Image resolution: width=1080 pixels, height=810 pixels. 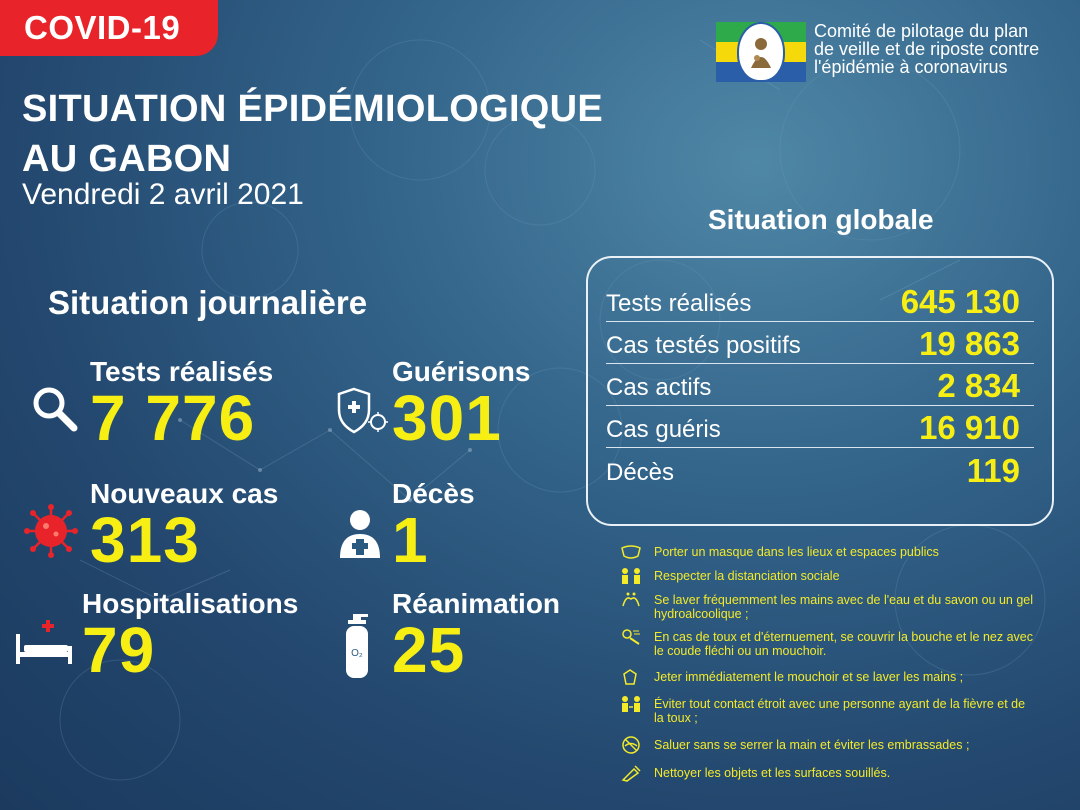 What do you see at coordinates (631, 552) in the screenshot?
I see `mask-icon` at bounding box center [631, 552].